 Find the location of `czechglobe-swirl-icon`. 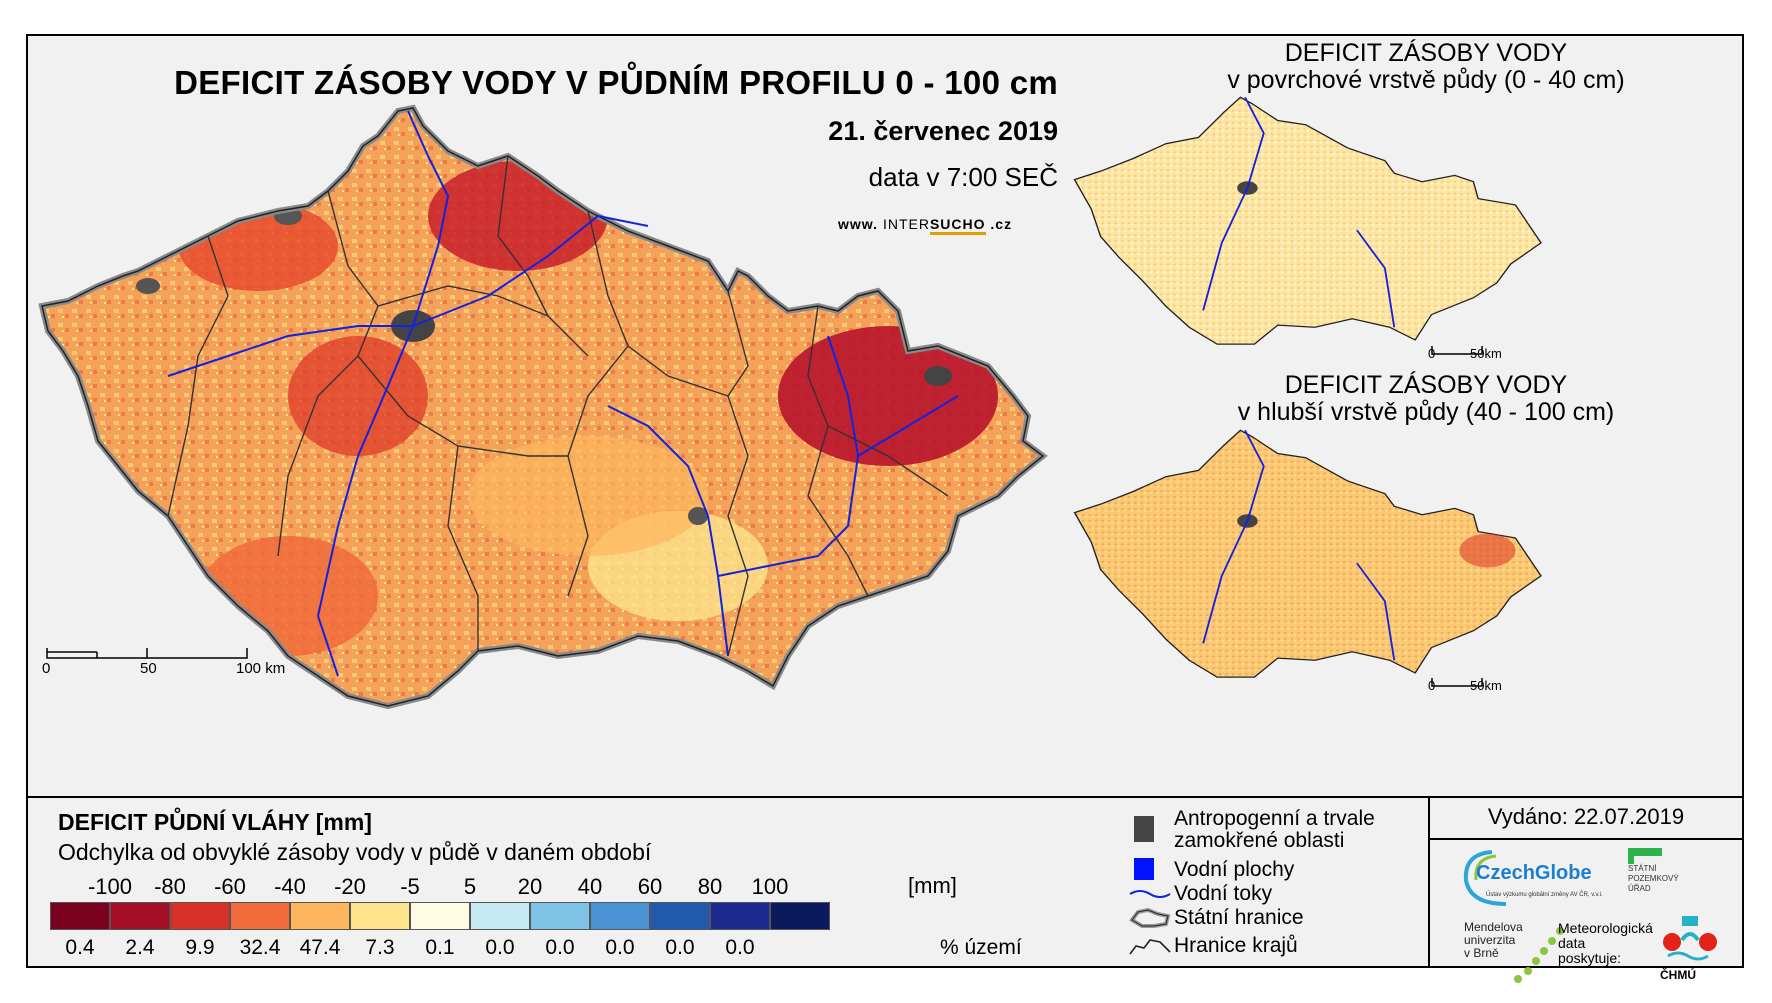

czechglobe-swirl-icon is located at coordinates (1485, 878).